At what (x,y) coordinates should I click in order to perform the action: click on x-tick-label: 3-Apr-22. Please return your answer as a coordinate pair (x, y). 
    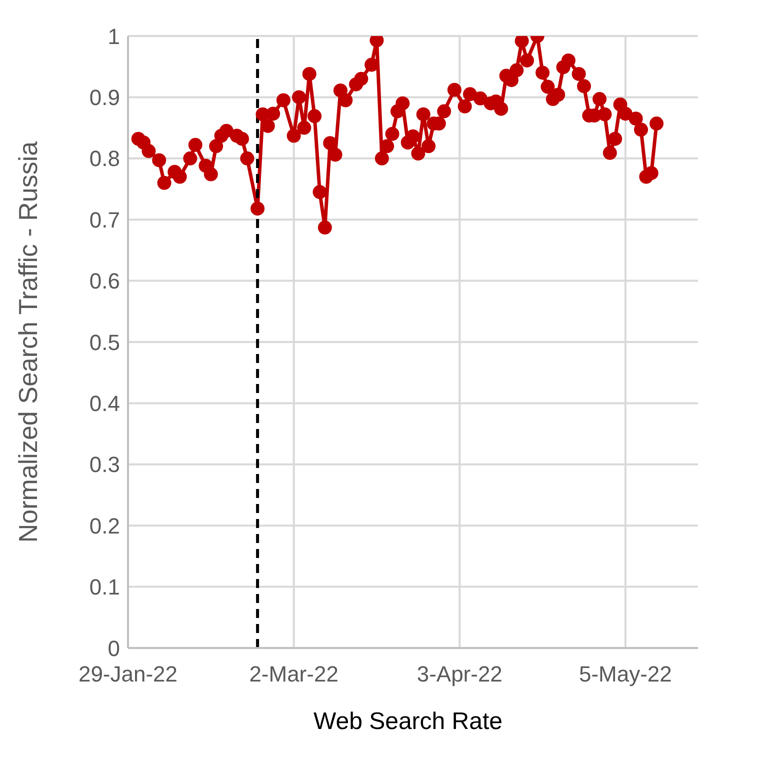
    Looking at the image, I should click on (459, 674).